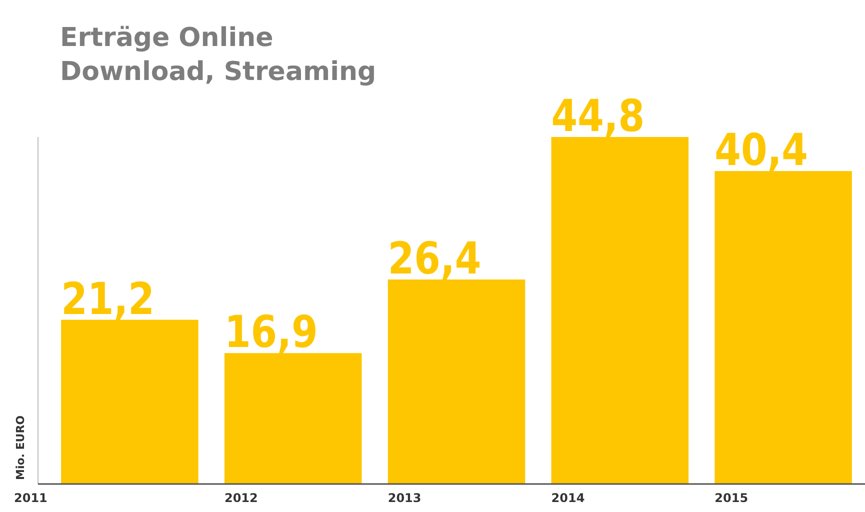  I want to click on x-tick-label: 2014, so click(568, 498).